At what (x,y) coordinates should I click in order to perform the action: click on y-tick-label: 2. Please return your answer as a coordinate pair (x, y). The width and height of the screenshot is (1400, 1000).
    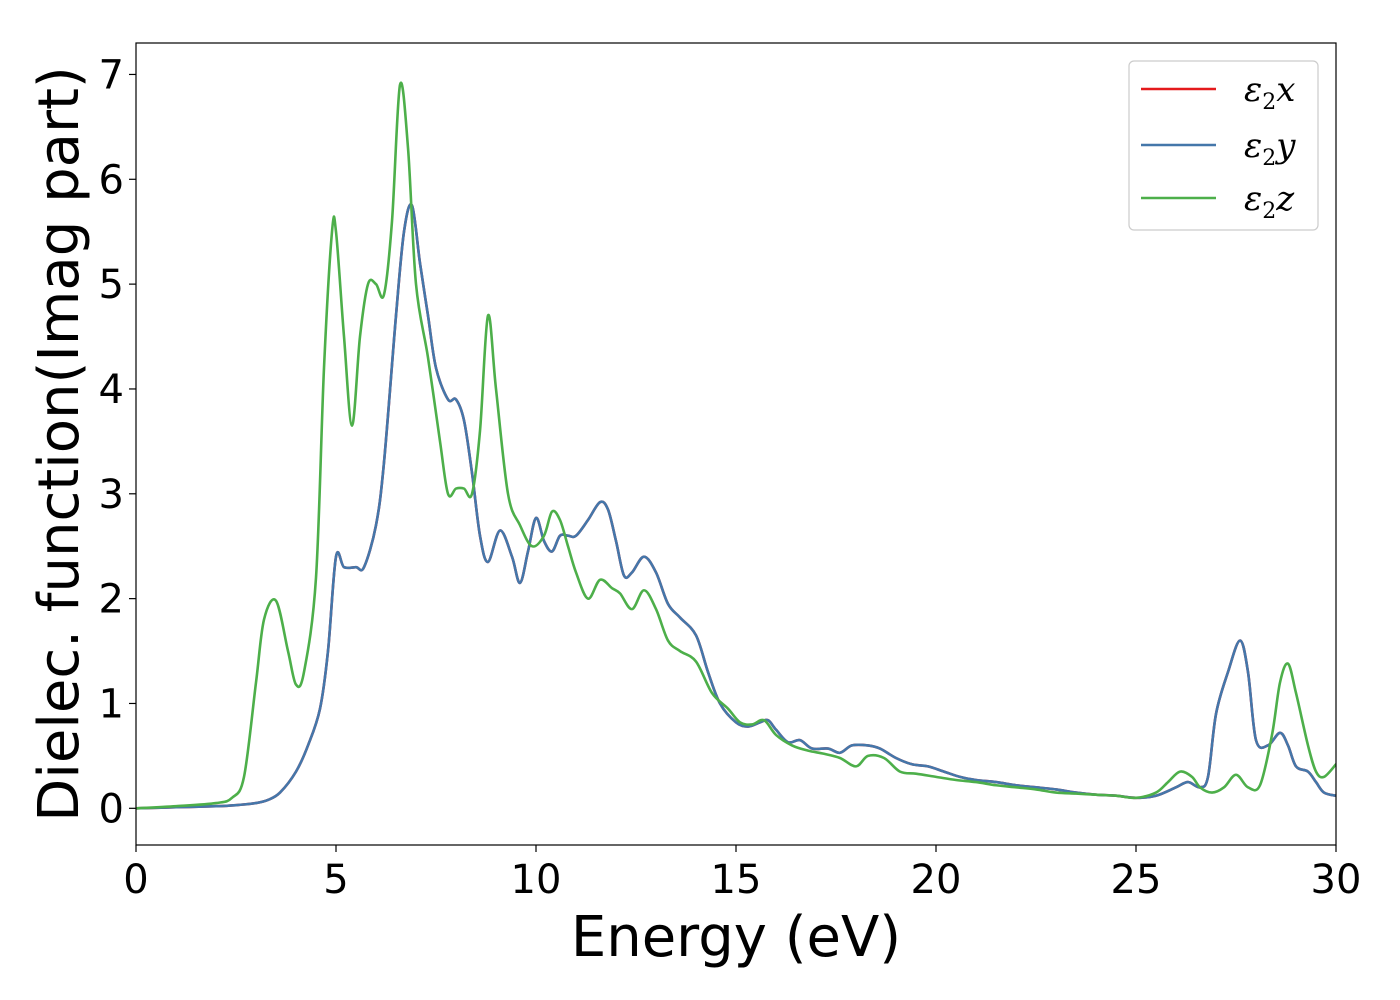
    Looking at the image, I should click on (111, 600).